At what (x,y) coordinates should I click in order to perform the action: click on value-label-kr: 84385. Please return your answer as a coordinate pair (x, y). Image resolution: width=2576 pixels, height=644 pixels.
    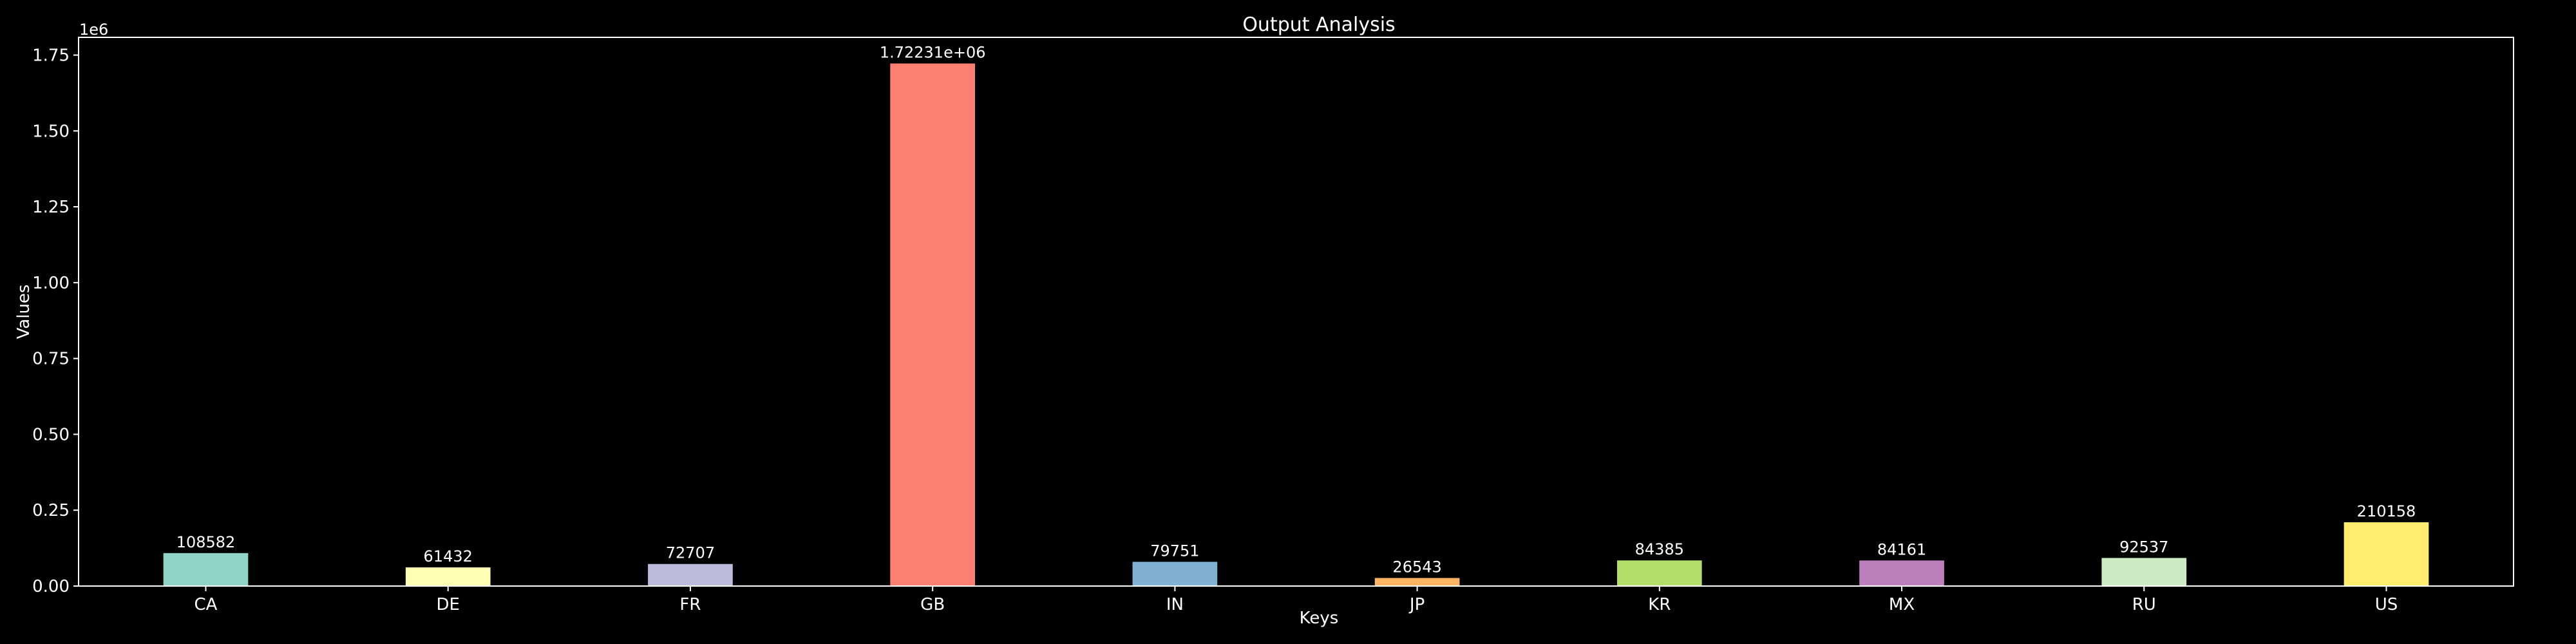
    Looking at the image, I should click on (1659, 549).